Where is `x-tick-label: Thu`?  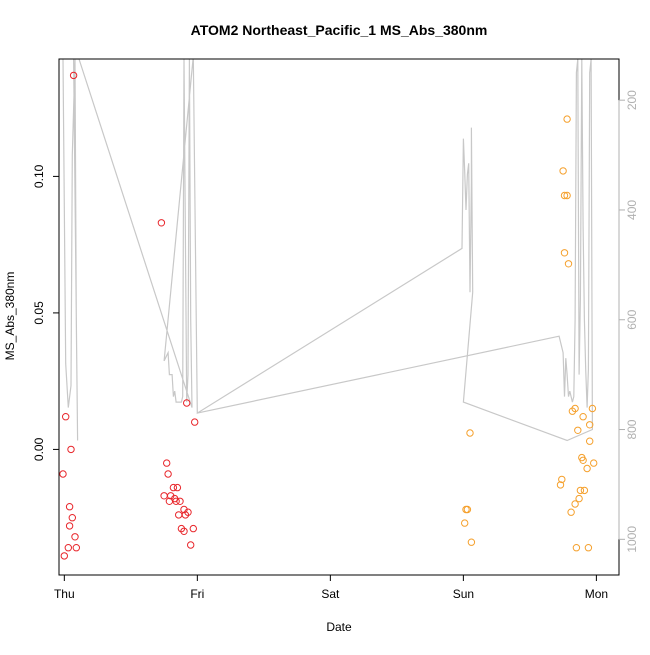
x-tick-label: Thu is located at coordinates (64, 594).